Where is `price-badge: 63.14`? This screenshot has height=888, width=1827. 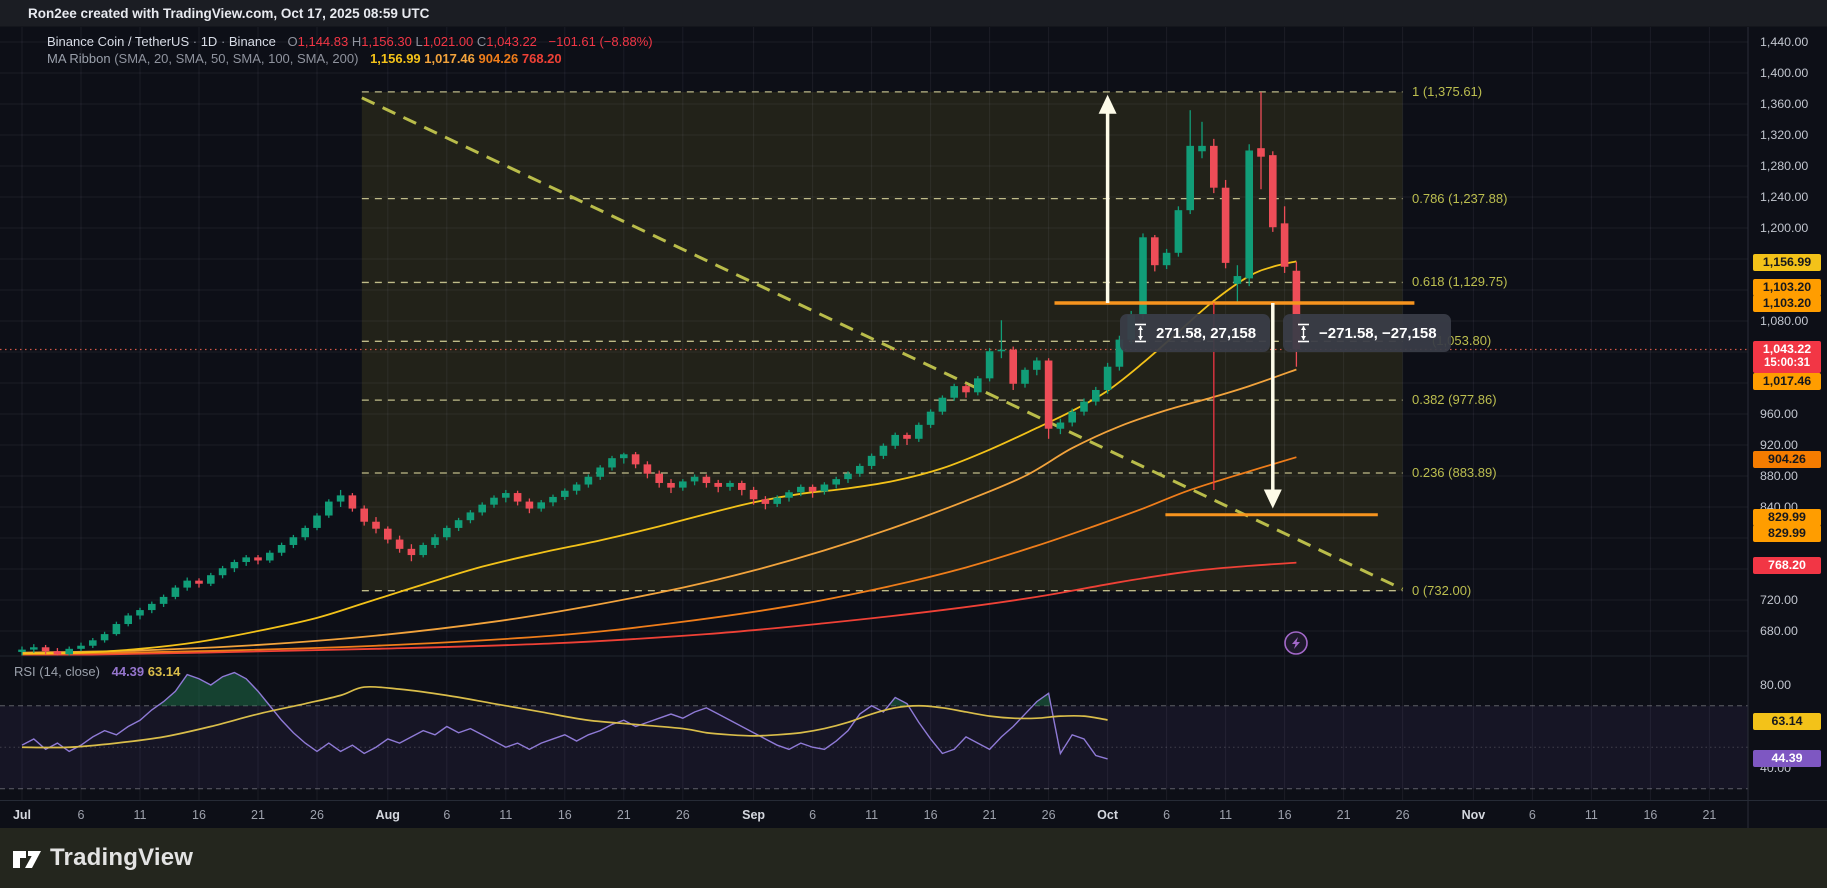 price-badge: 63.14 is located at coordinates (1787, 721).